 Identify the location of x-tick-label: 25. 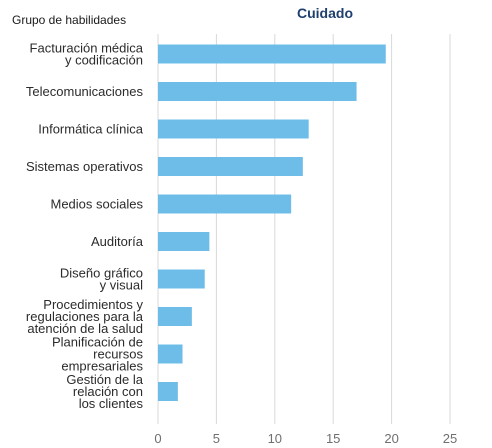
(450, 438).